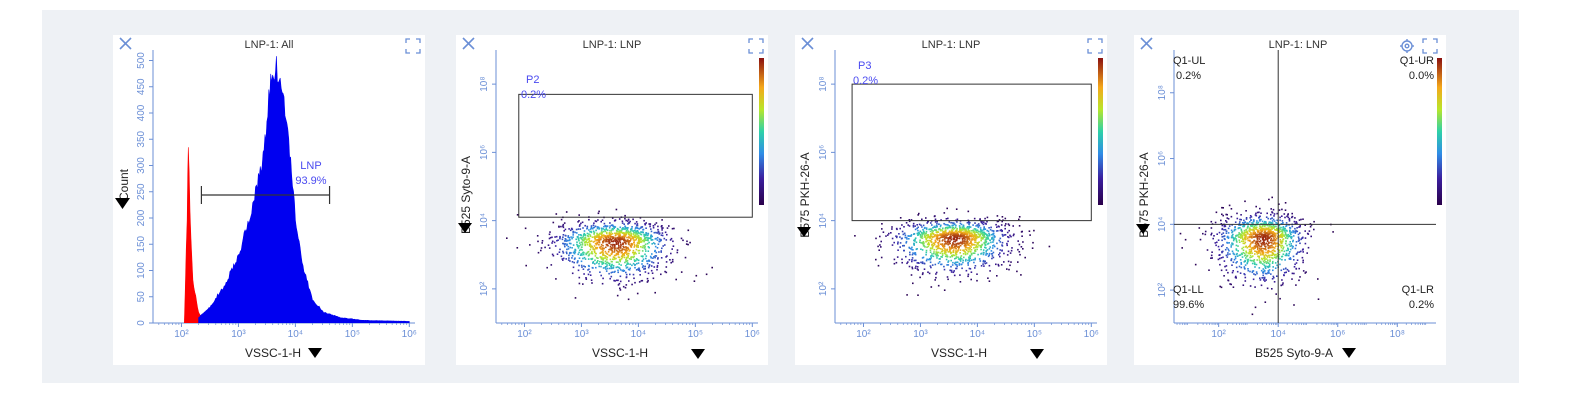 Image resolution: width=1571 pixels, height=404 pixels. I want to click on quadrant-label-name: Q1-UL, so click(1189, 61).